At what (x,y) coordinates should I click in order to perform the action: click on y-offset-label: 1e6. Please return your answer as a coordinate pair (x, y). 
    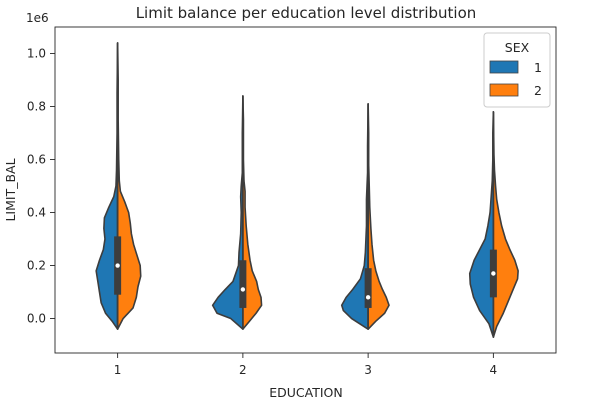
    Looking at the image, I should click on (37, 18).